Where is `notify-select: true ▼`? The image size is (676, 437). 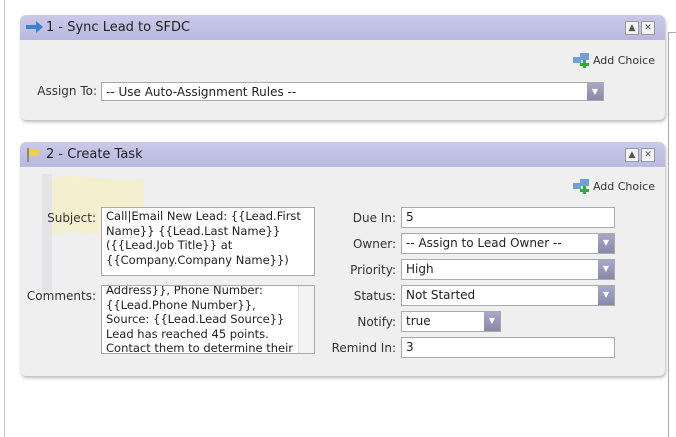 notify-select: true ▼ is located at coordinates (451, 321).